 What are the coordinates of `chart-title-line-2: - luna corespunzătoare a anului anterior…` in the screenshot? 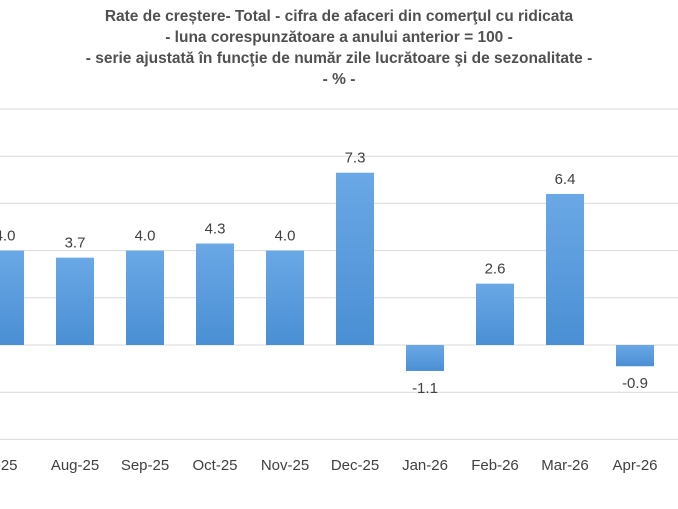 It's located at (339, 37).